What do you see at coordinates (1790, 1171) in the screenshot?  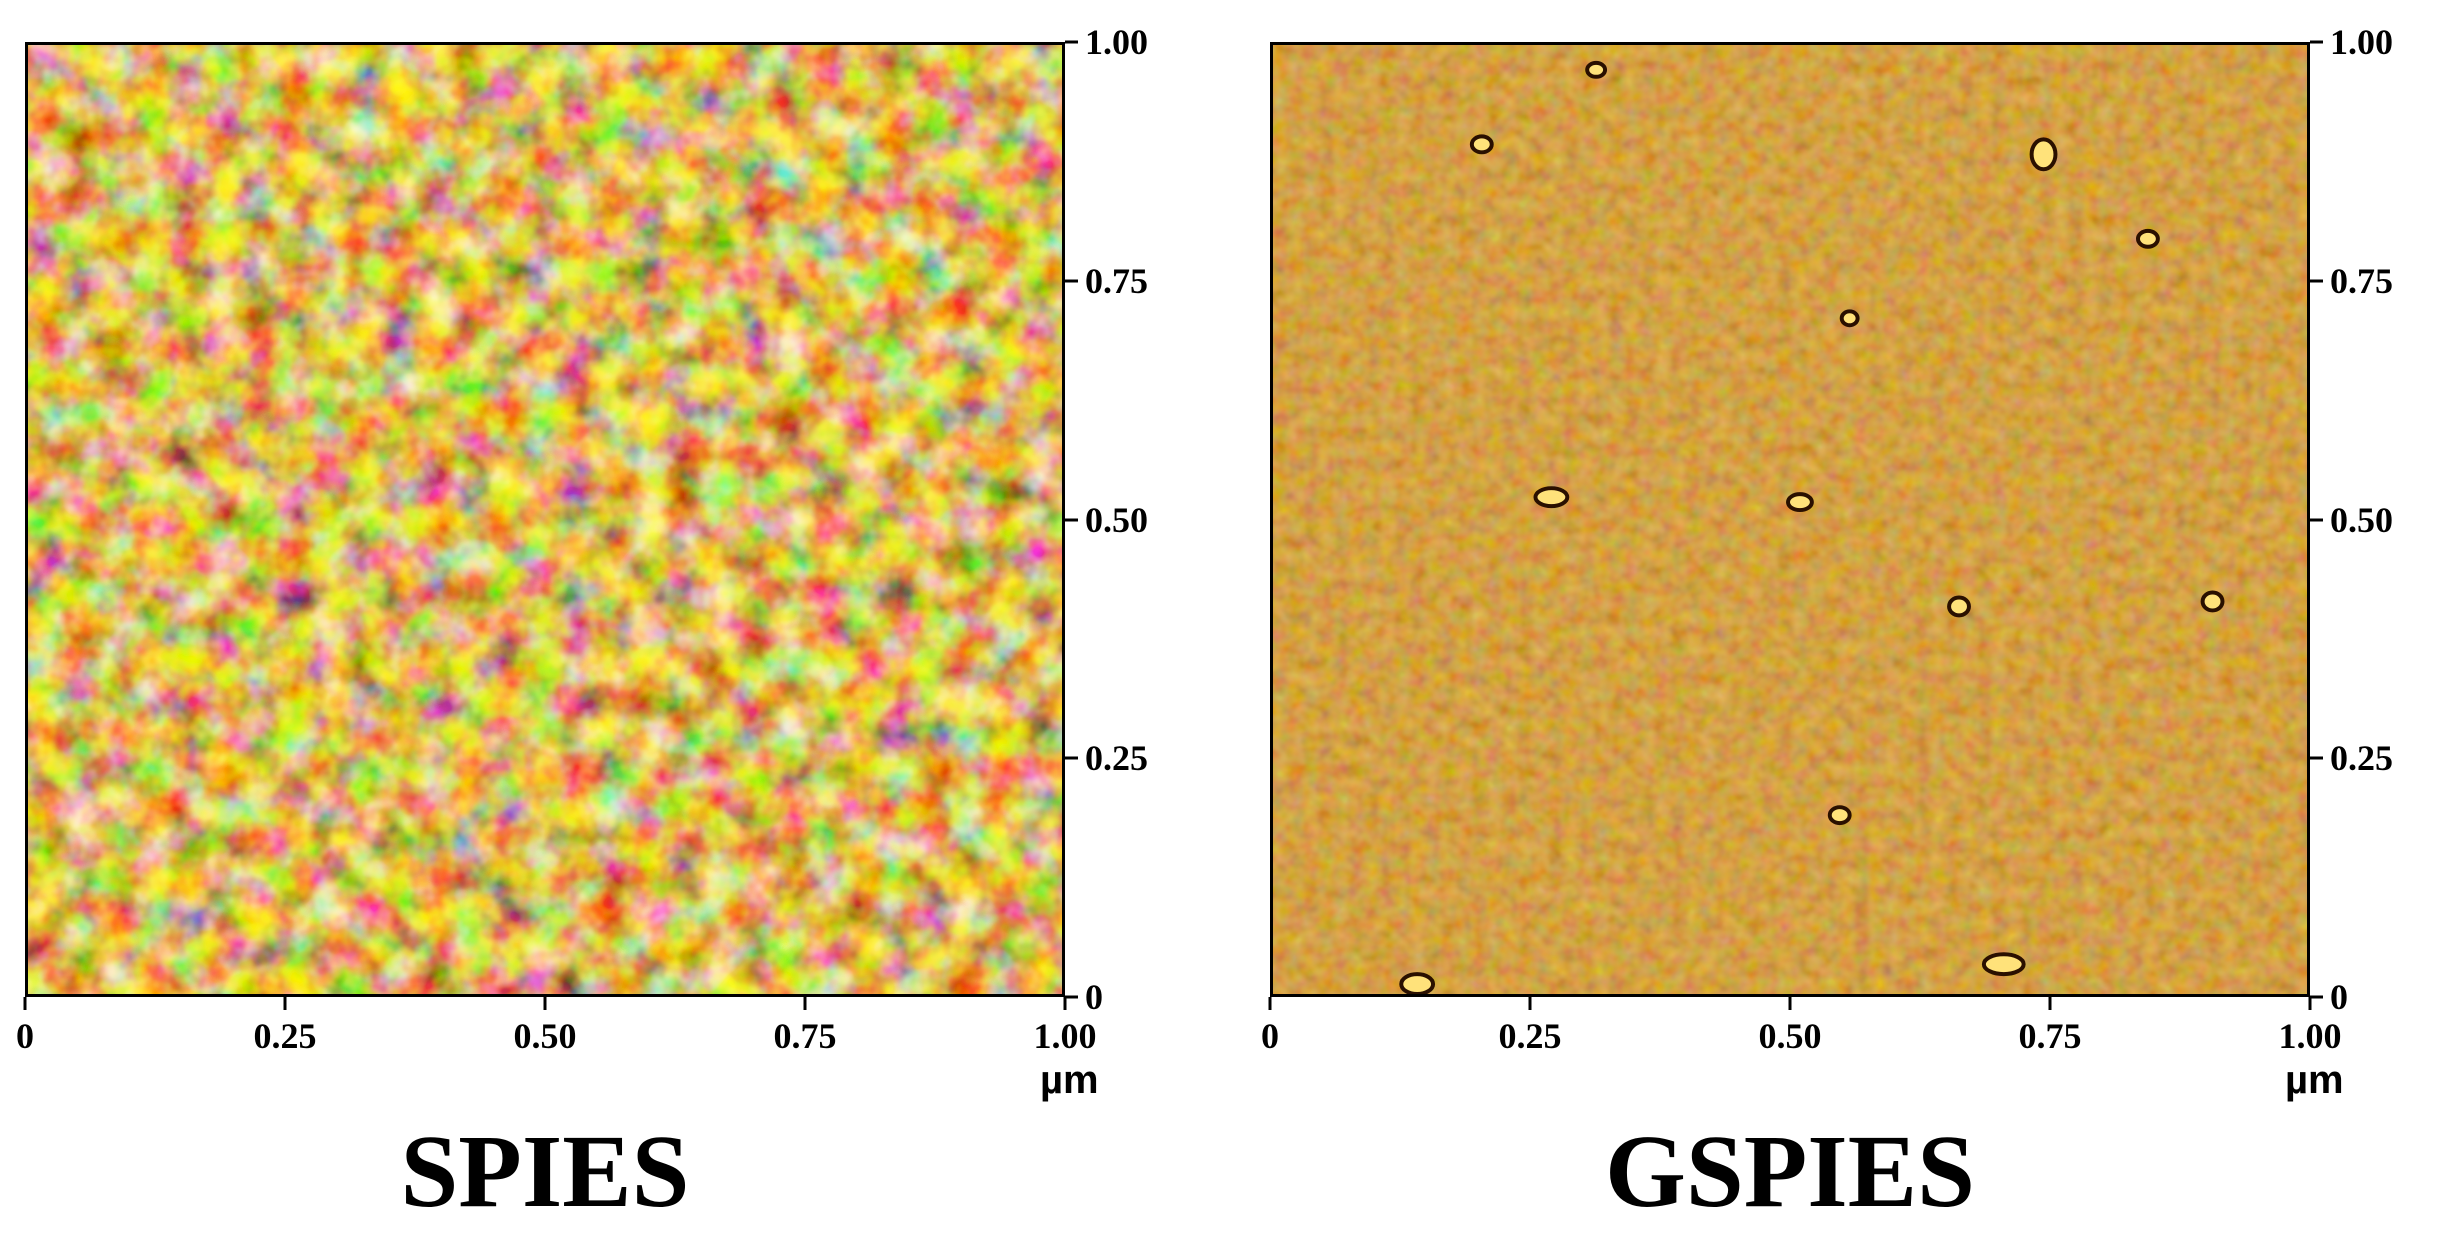 I see `panel-title: GSPIES` at bounding box center [1790, 1171].